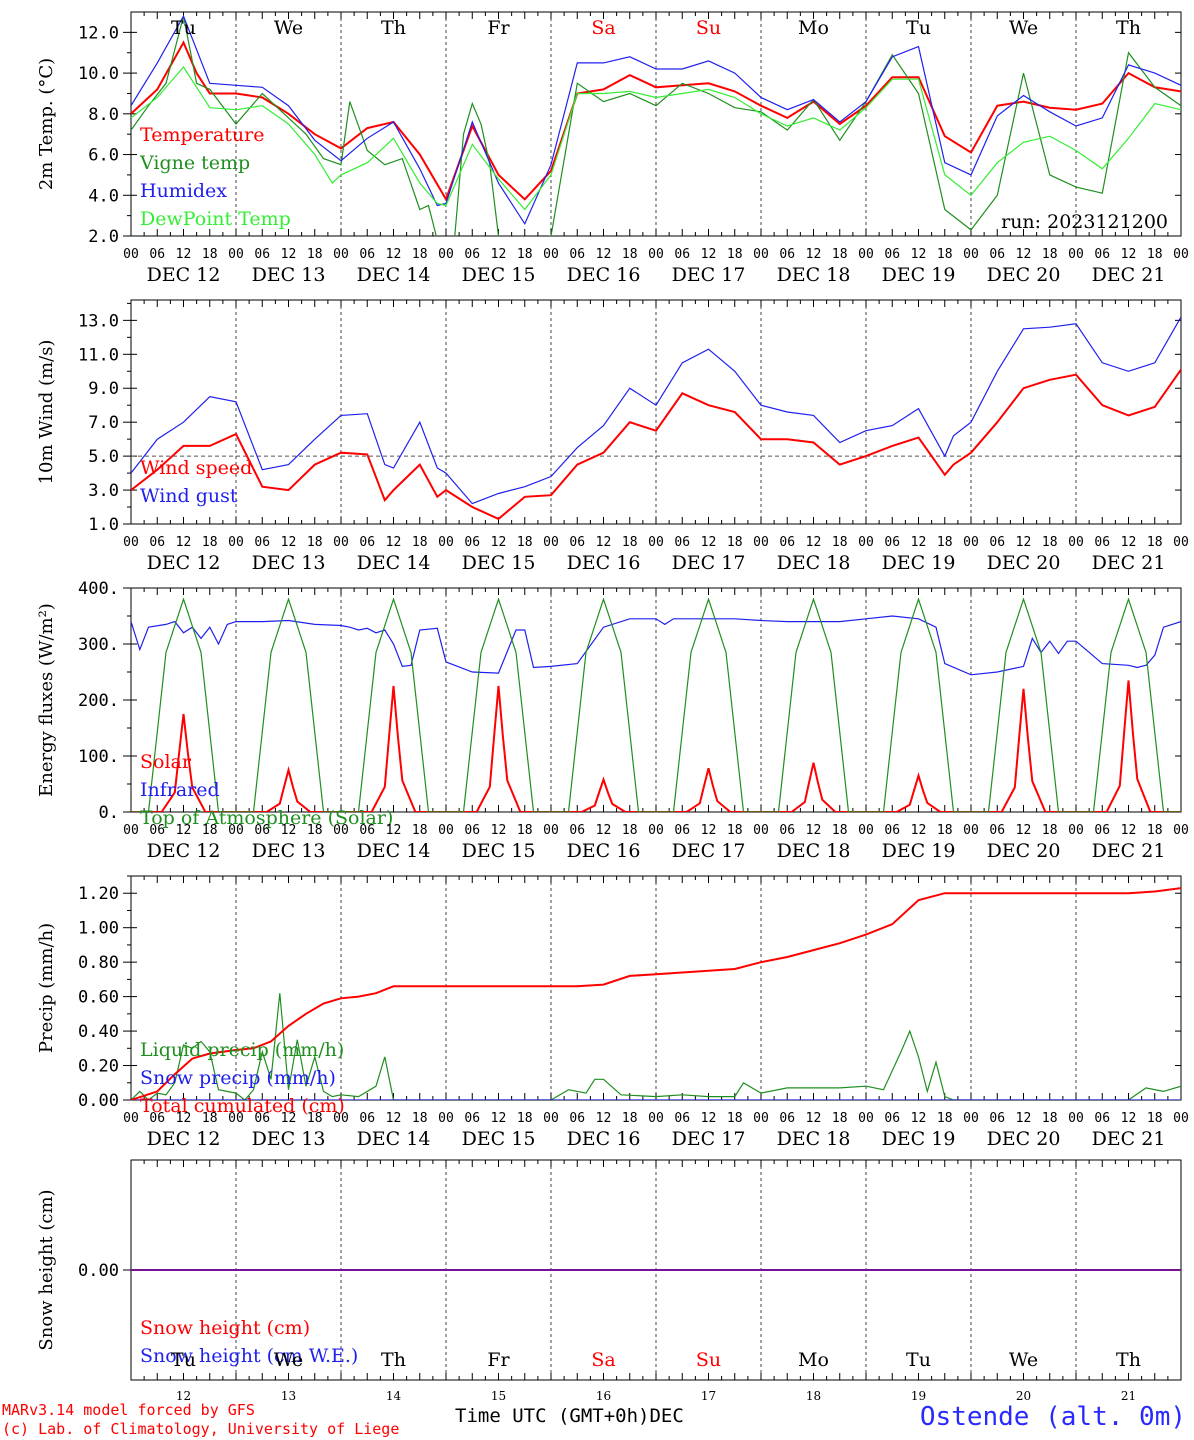 This screenshot has width=1194, height=1440. What do you see at coordinates (184, 275) in the screenshot?
I see `date-label: DEC 12` at bounding box center [184, 275].